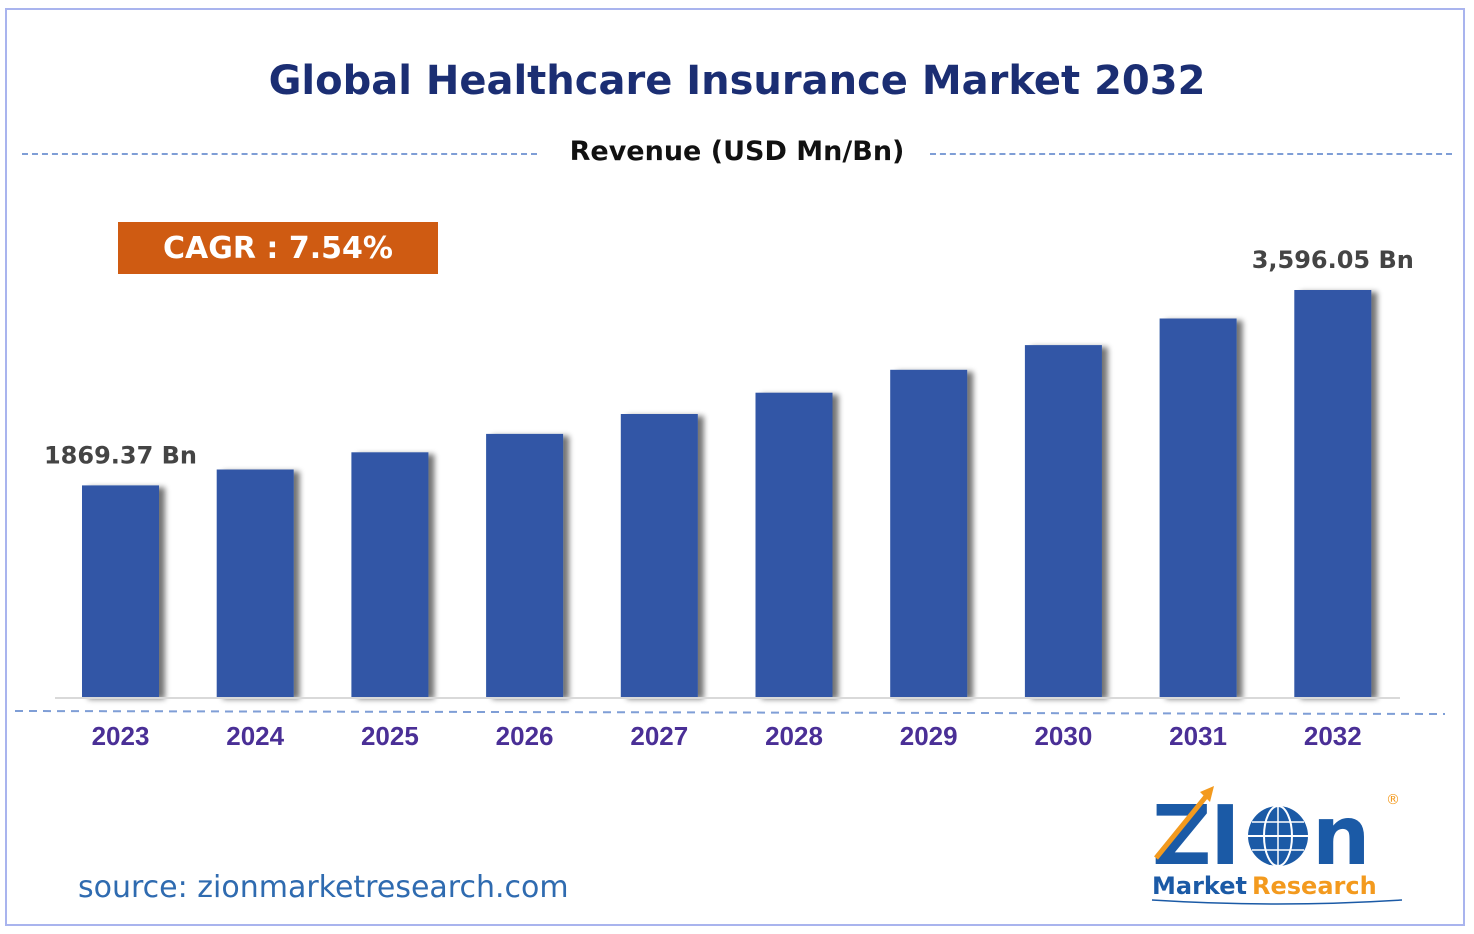 Image resolution: width=1474 pixels, height=934 pixels. Describe the element at coordinates (390, 574) in the screenshot. I see `bar-2025` at that location.